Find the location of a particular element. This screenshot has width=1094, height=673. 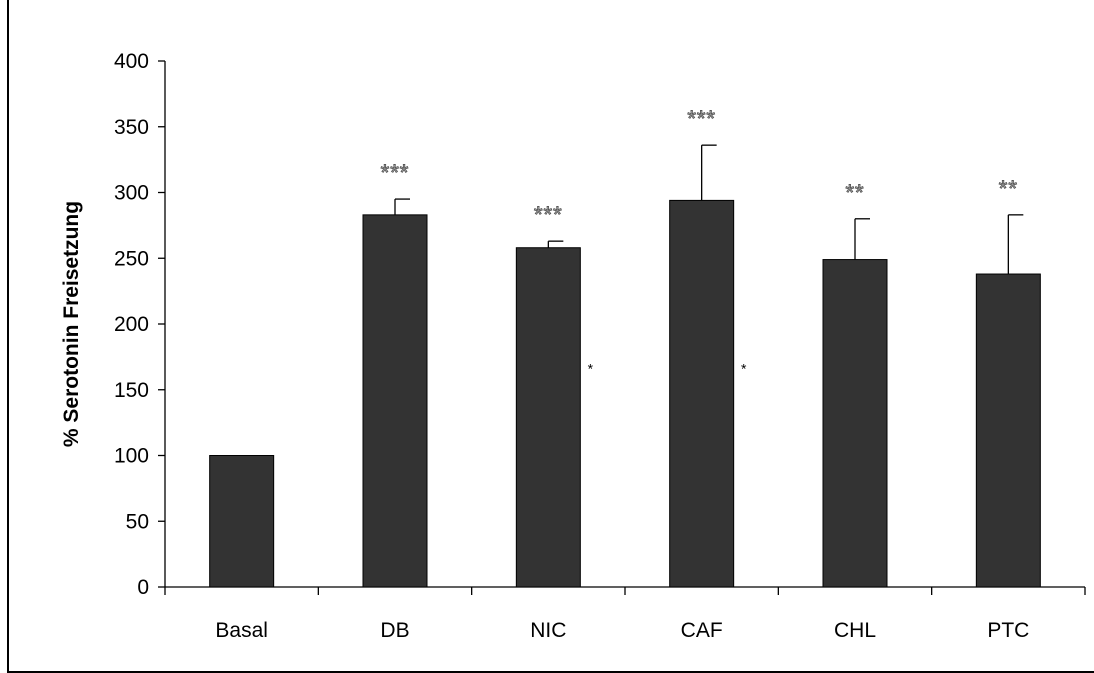

y-axis-label: % Serotonin Freisetzung is located at coordinates (71, 324).